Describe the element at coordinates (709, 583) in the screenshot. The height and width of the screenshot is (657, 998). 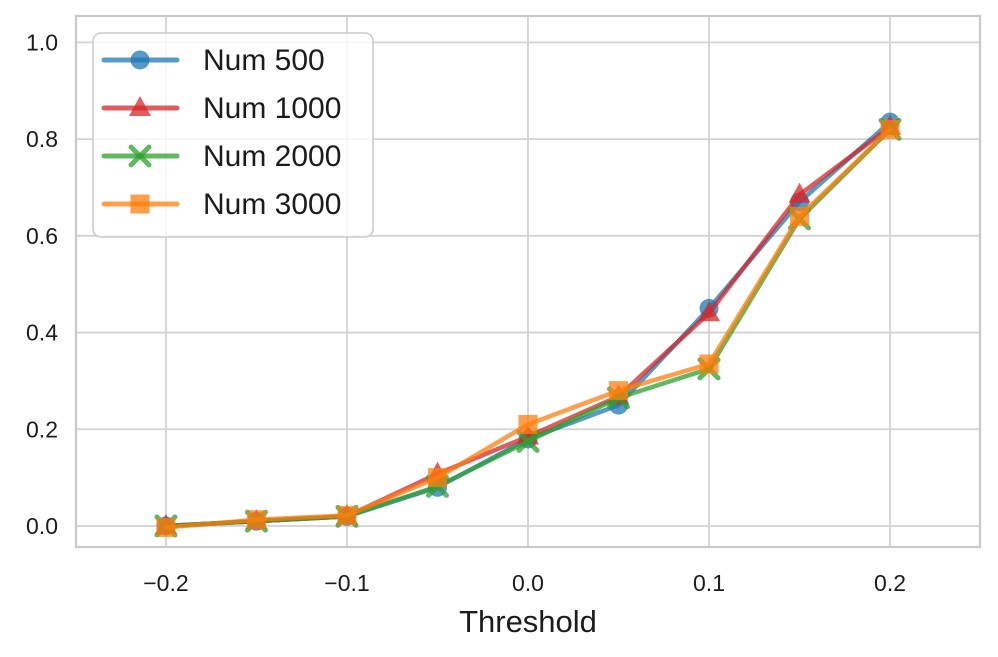
I see `x-tick-label: 0.1` at that location.